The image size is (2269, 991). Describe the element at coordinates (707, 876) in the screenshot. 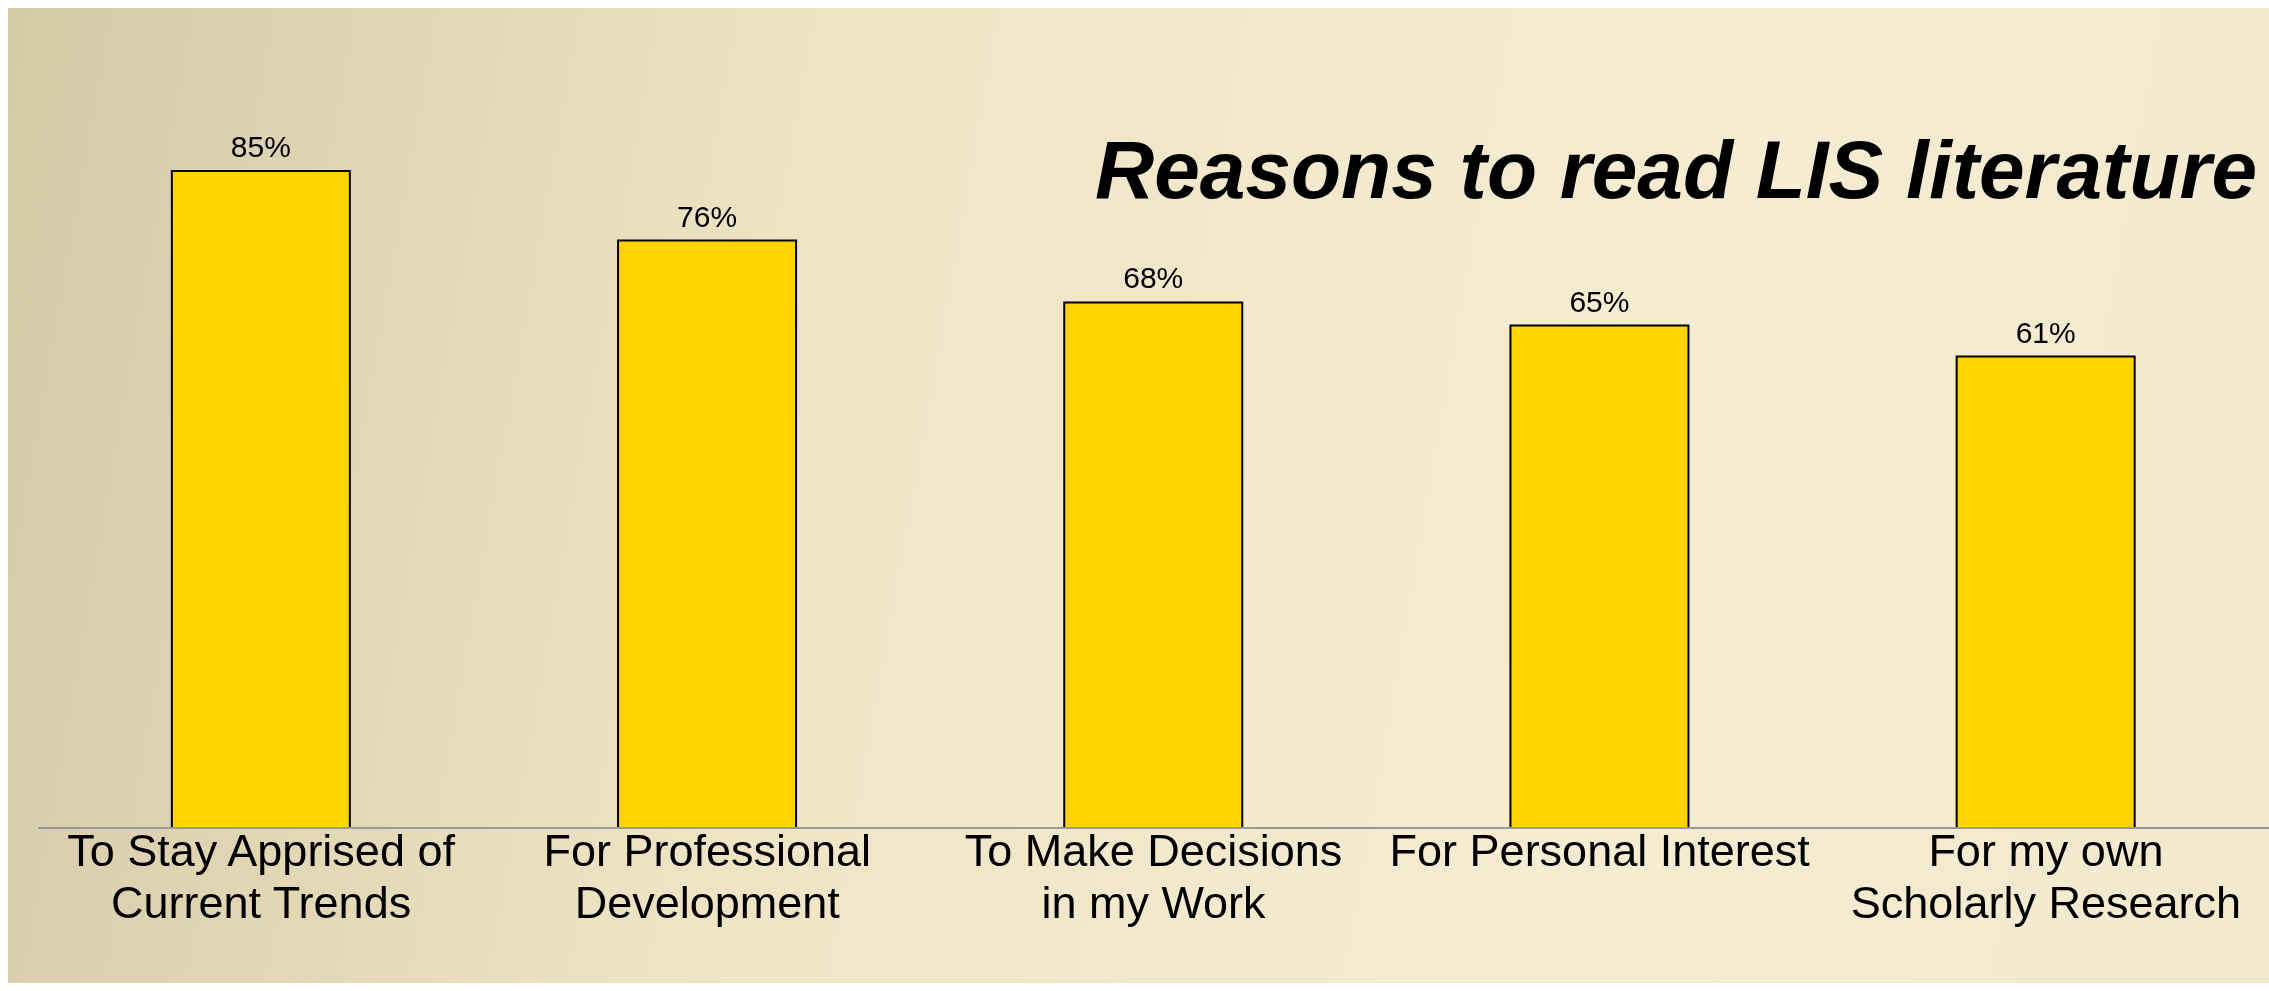

I see `x-tick-label: For Professional Development` at that location.